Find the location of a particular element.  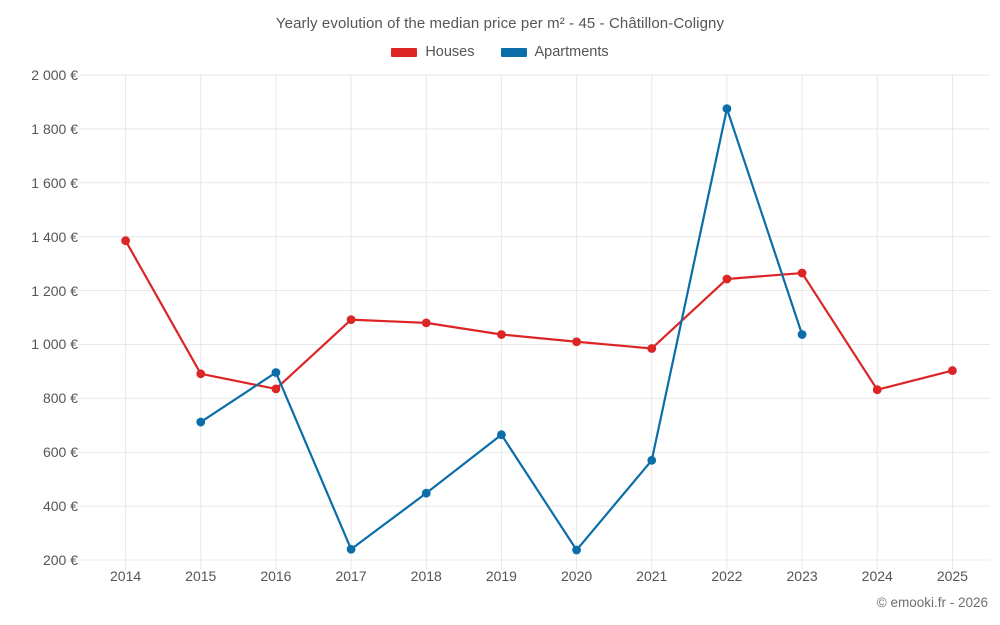

legend-label-apartments: Apartments is located at coordinates (571, 52).